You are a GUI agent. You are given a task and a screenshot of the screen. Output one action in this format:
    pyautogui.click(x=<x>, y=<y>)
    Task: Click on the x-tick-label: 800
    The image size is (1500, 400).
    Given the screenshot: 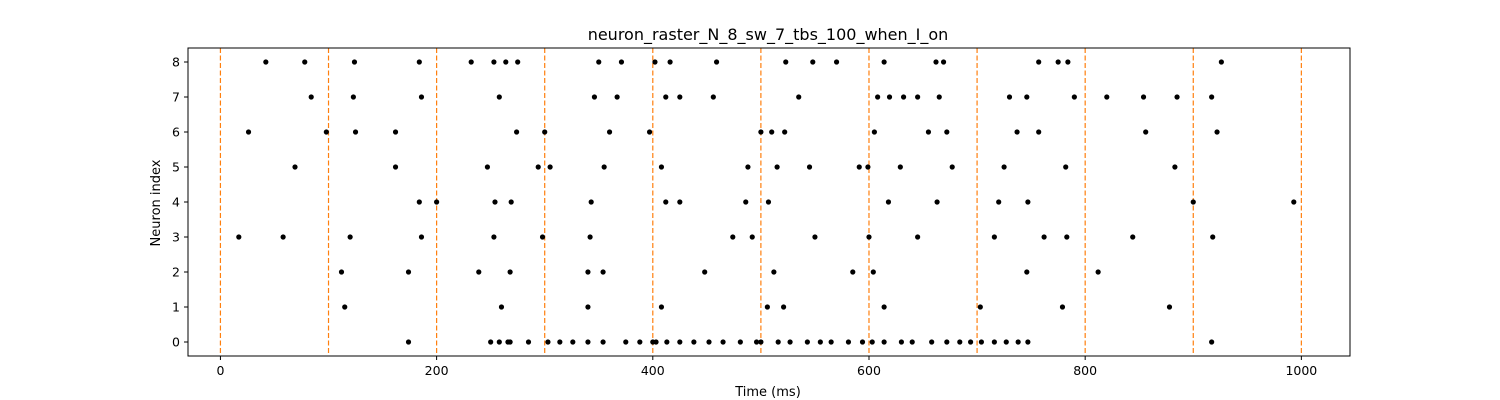 What is the action you would take?
    pyautogui.click(x=1085, y=370)
    